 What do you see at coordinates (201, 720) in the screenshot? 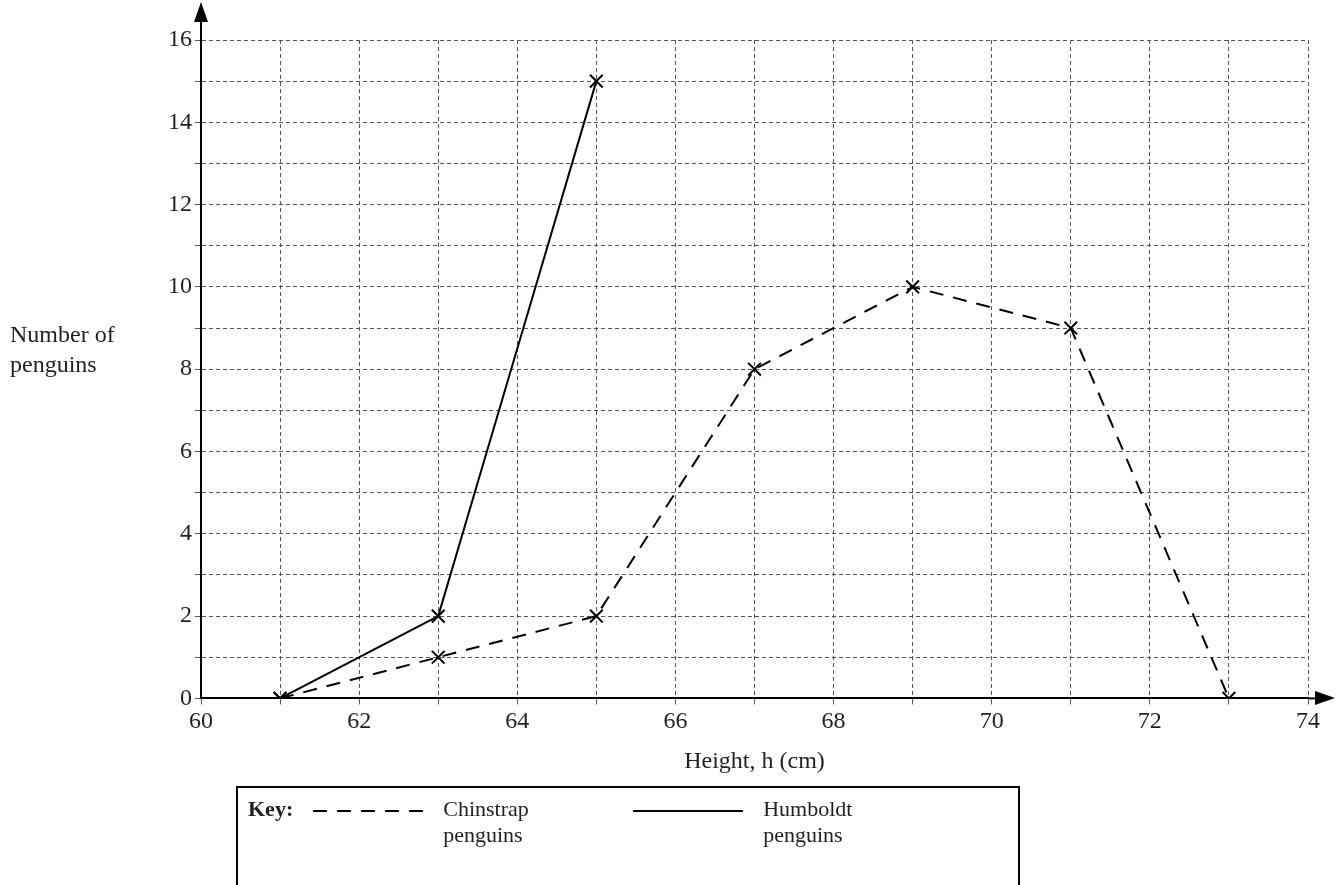
I see `x-tick-label: 60` at bounding box center [201, 720].